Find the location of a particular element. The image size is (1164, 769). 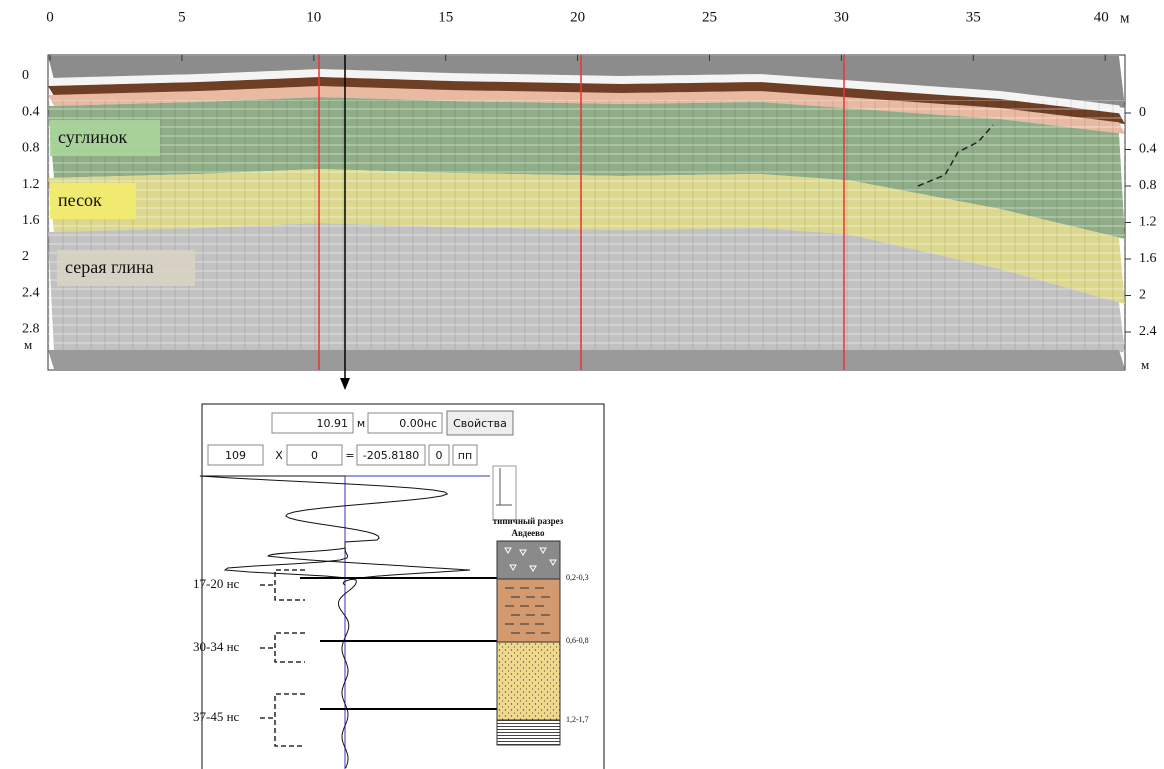

air is located at coordinates (586, 82).